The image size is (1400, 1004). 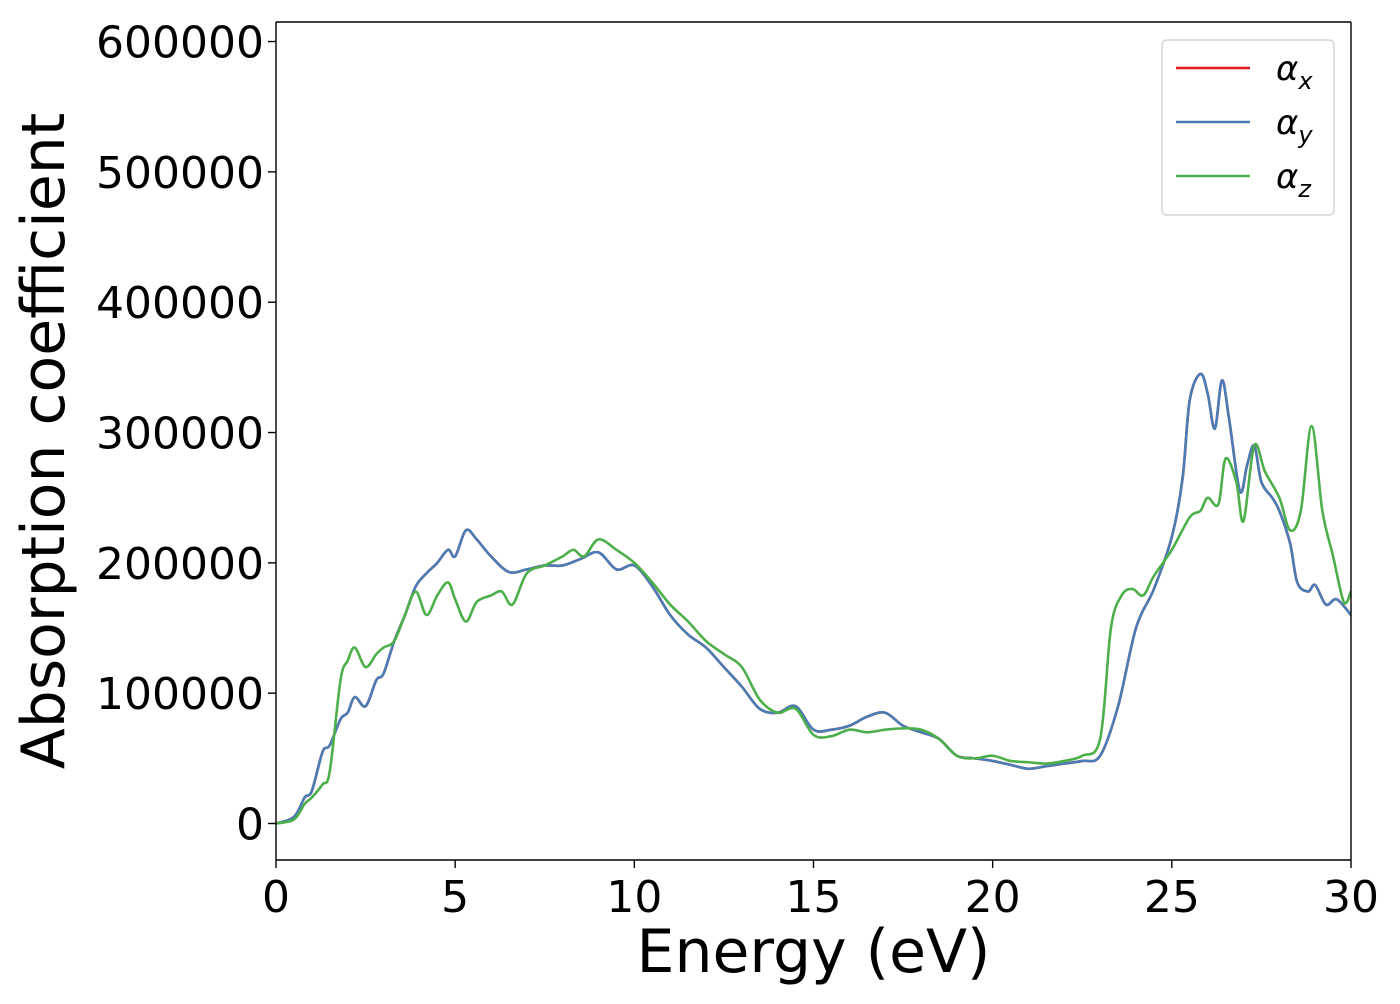 I want to click on legend-box, so click(x=1248, y=127).